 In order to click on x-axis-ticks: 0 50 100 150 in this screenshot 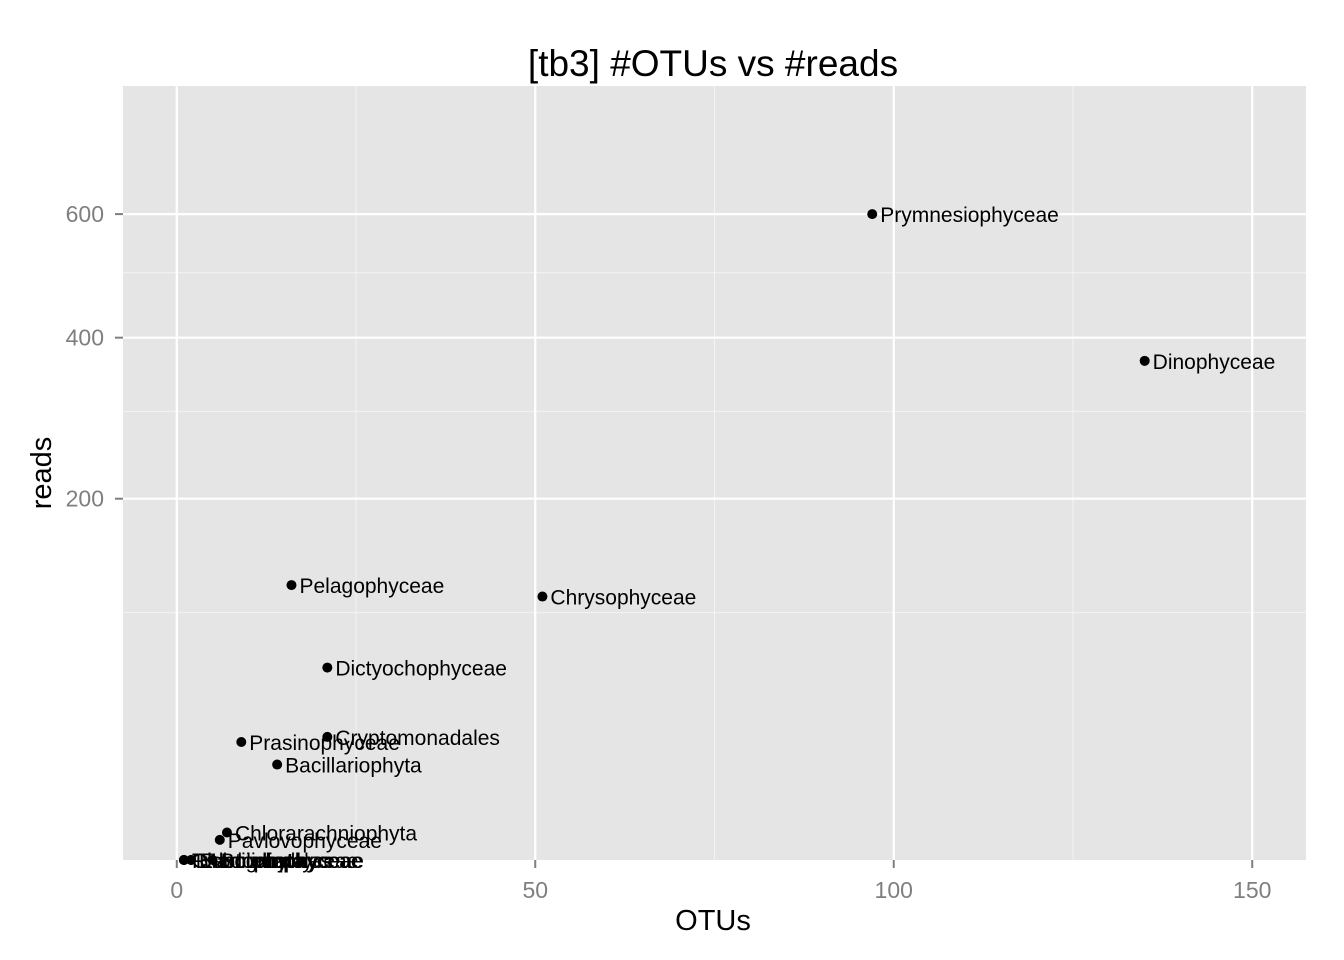, I will do `click(720, 881)`.